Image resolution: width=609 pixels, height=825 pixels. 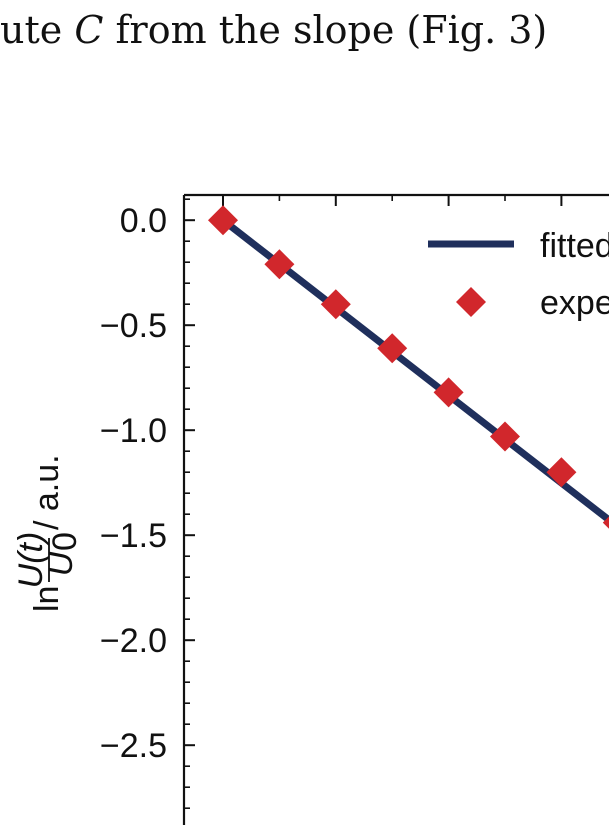 I want to click on legend: fitted expe, so click(x=518, y=274).